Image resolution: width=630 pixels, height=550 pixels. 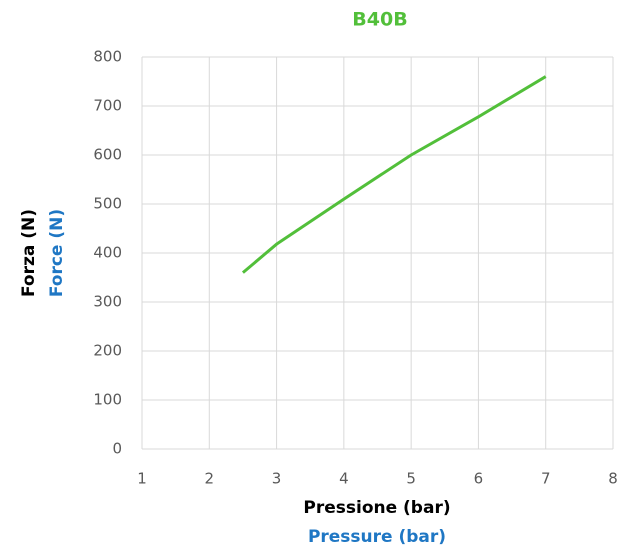 I want to click on y-tick-label: 300, so click(x=107, y=302).